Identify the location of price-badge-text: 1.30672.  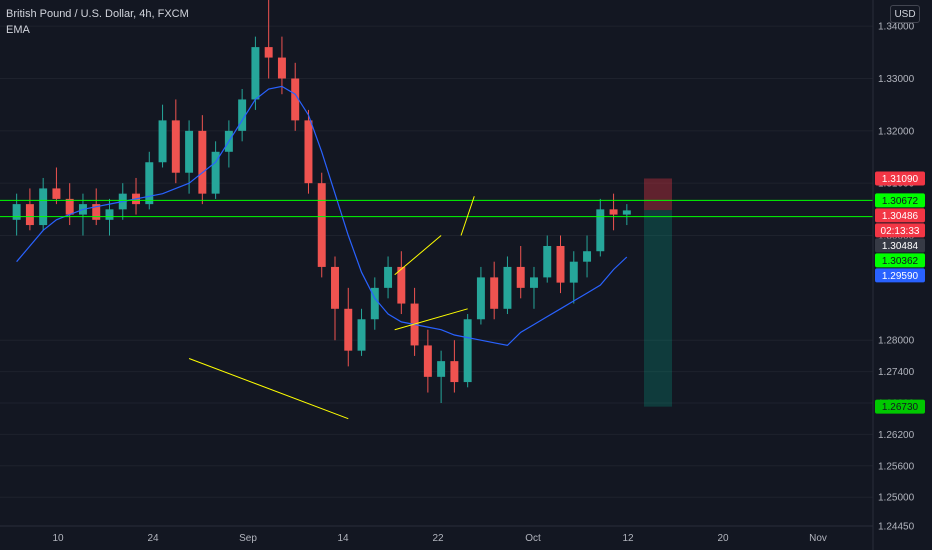
(900, 201).